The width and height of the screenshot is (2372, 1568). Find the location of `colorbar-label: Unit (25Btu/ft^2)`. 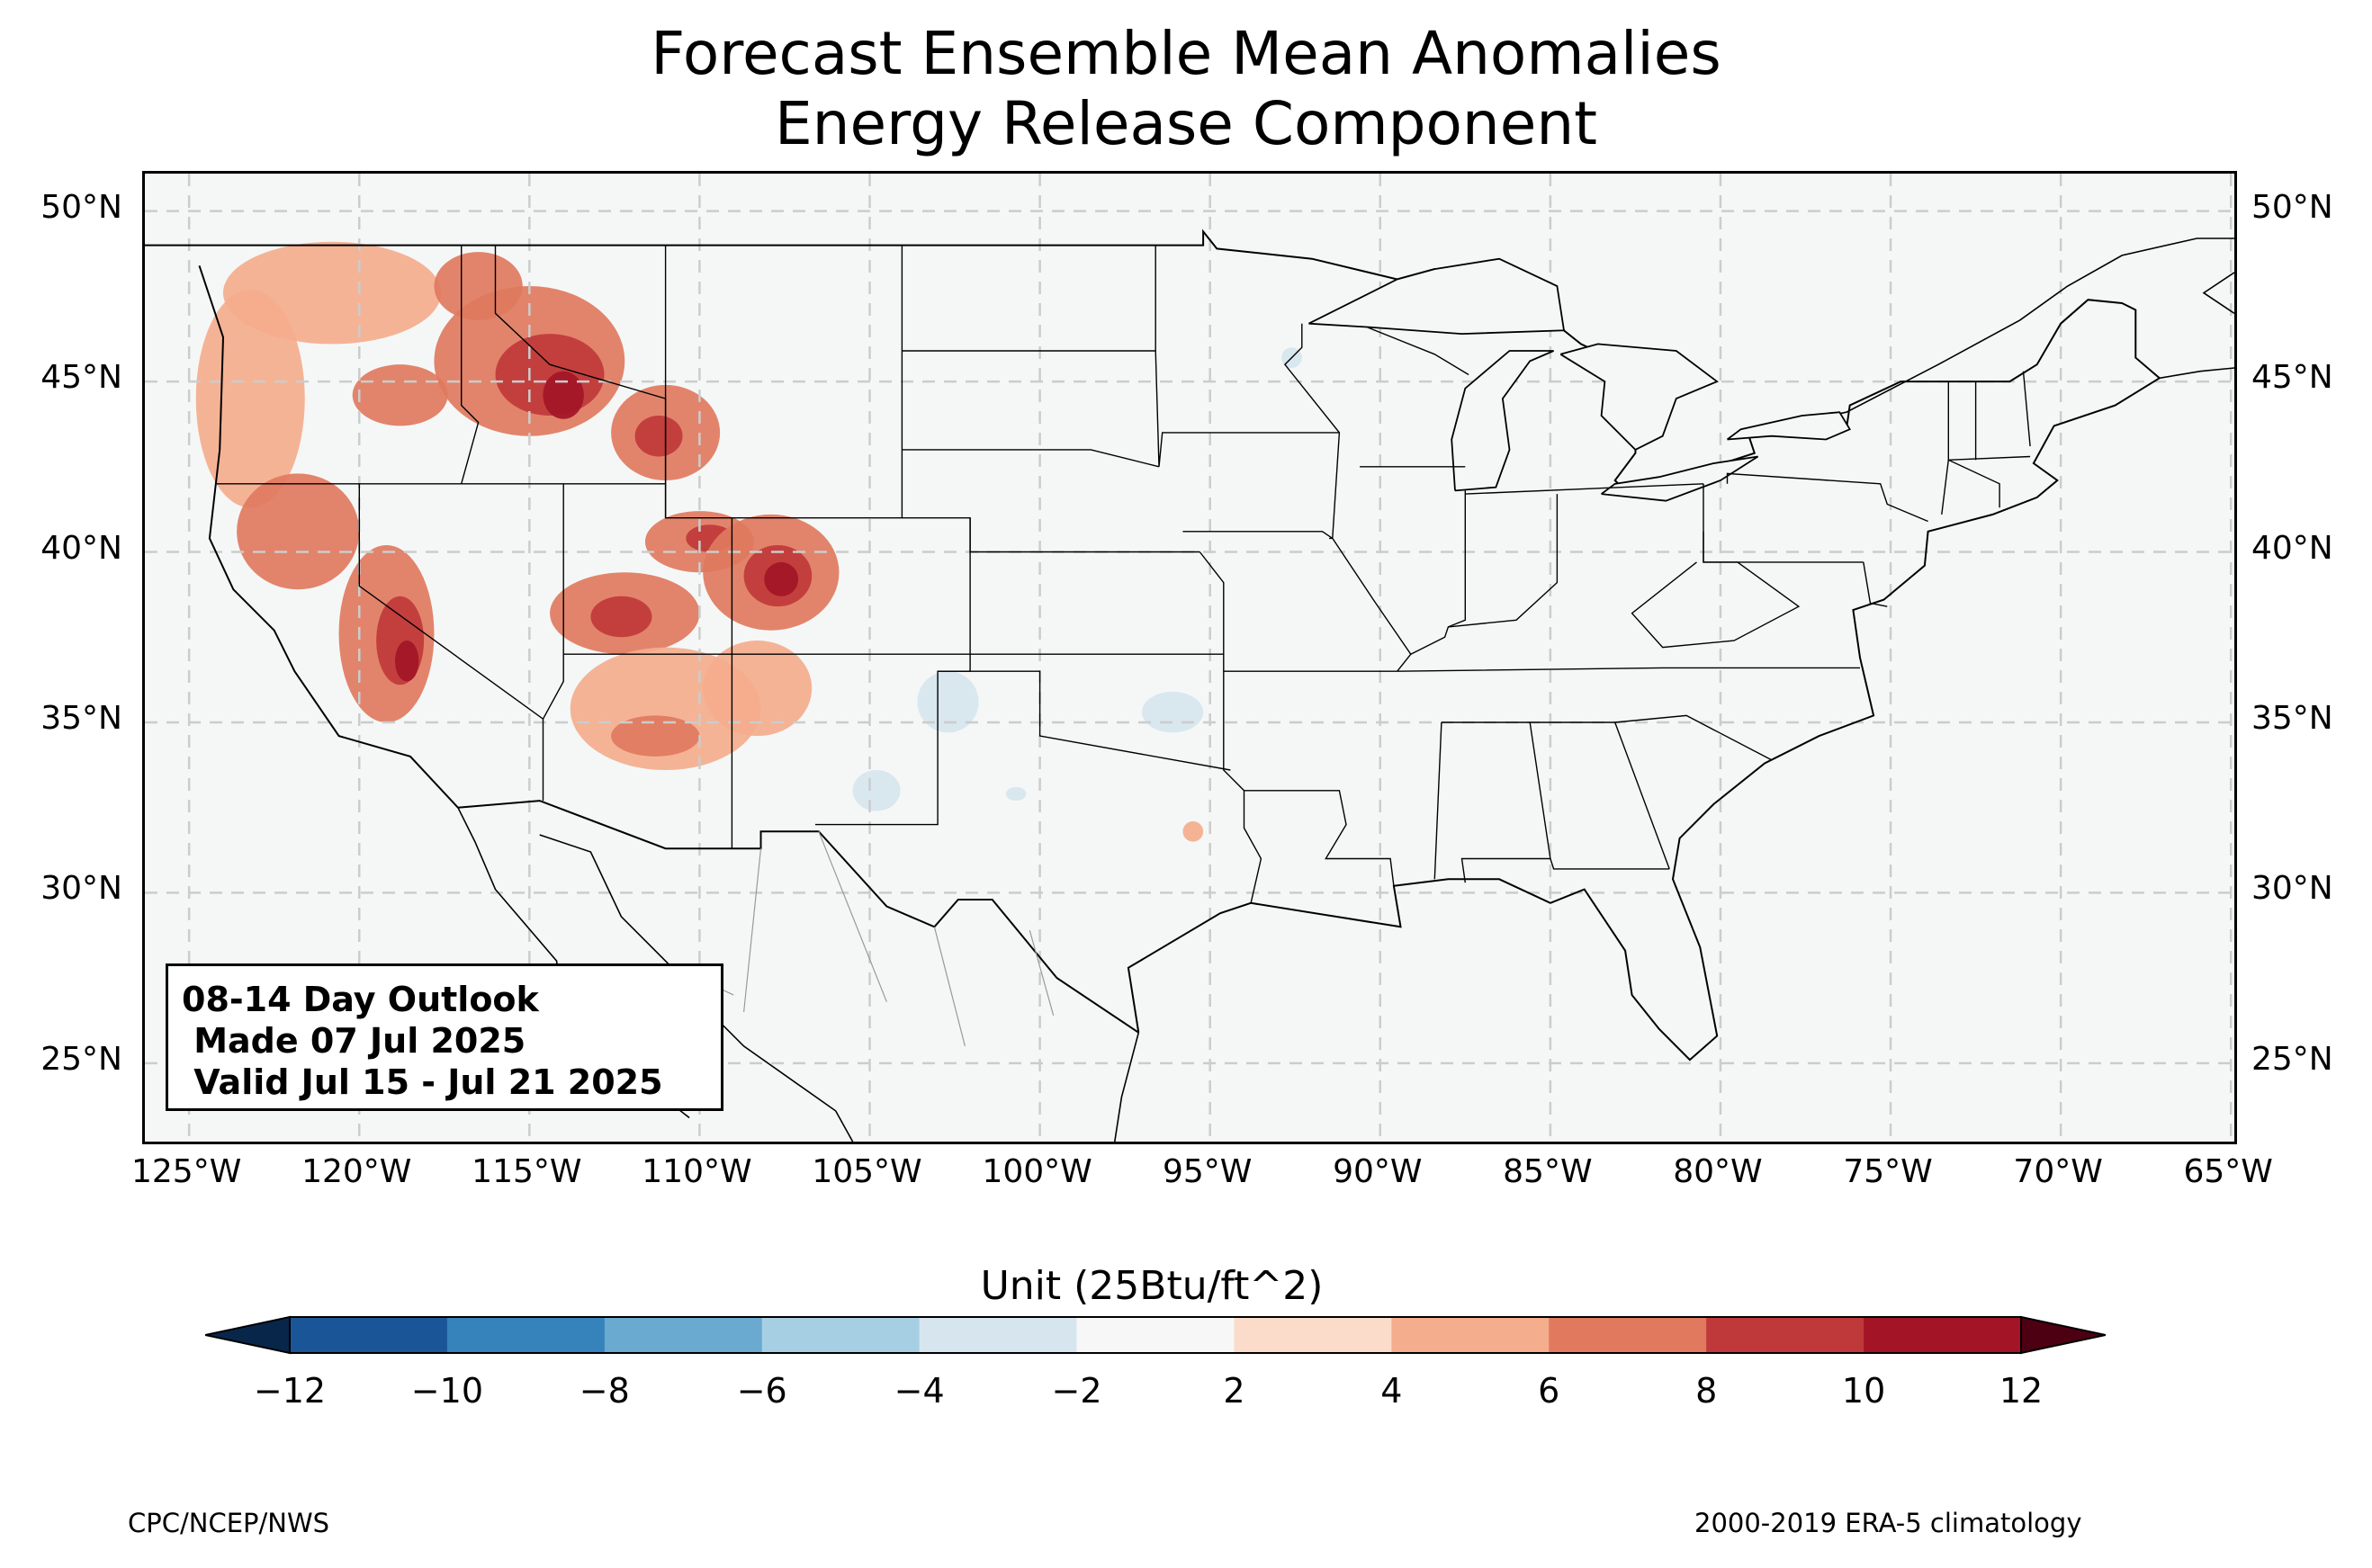

colorbar-label: Unit (25Btu/ft^2) is located at coordinates (1152, 1286).